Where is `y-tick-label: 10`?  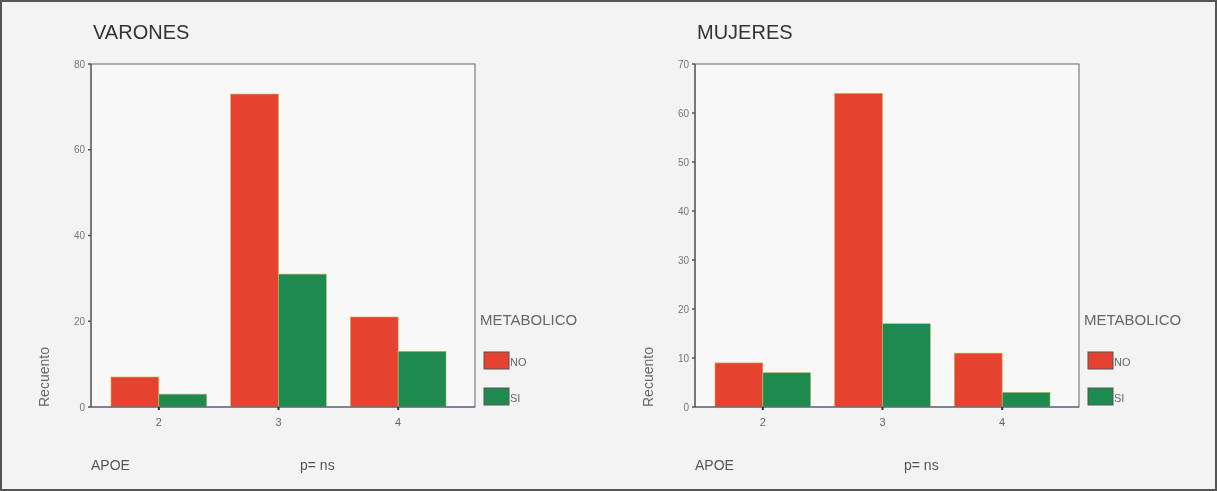 y-tick-label: 10 is located at coordinates (683, 358).